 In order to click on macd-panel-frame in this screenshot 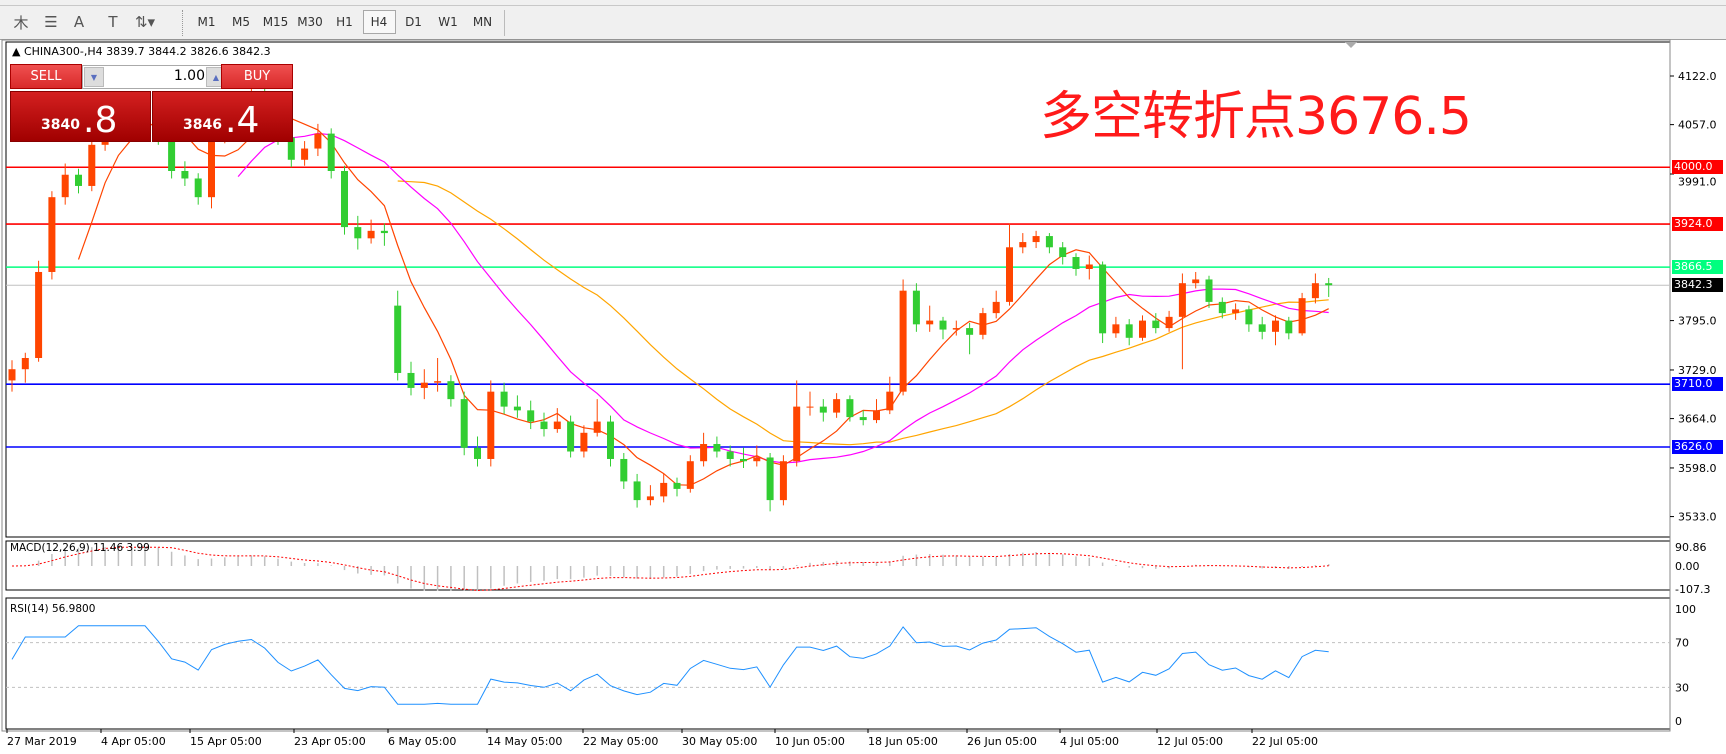, I will do `click(838, 565)`.